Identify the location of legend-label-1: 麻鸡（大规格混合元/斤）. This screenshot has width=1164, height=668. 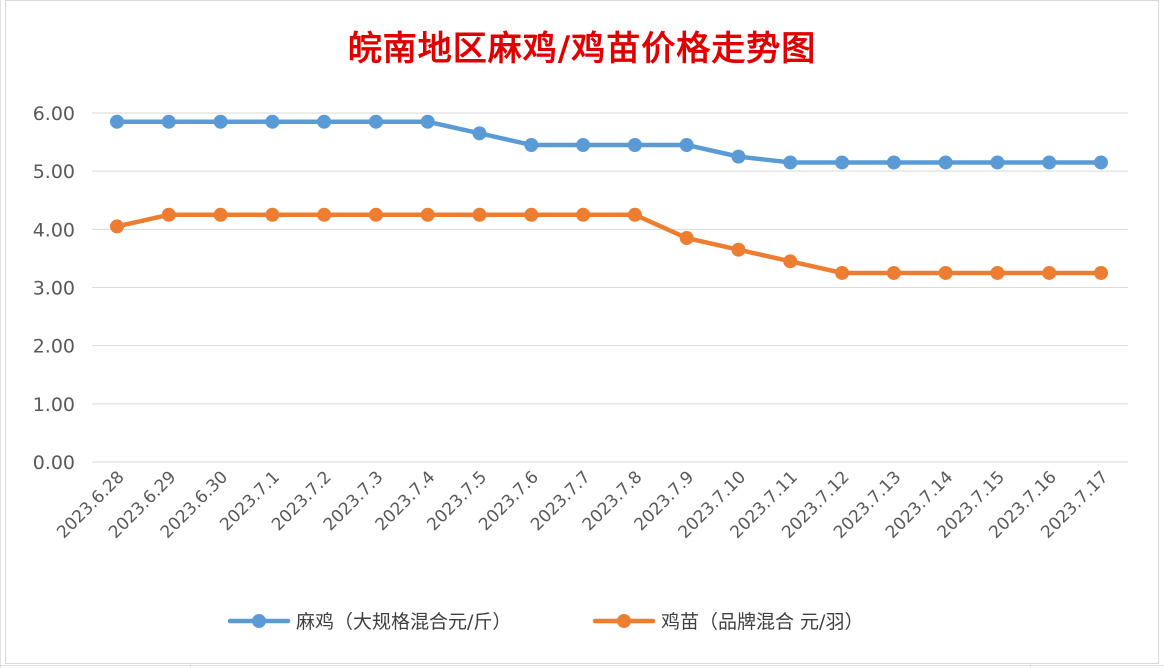
(403, 622).